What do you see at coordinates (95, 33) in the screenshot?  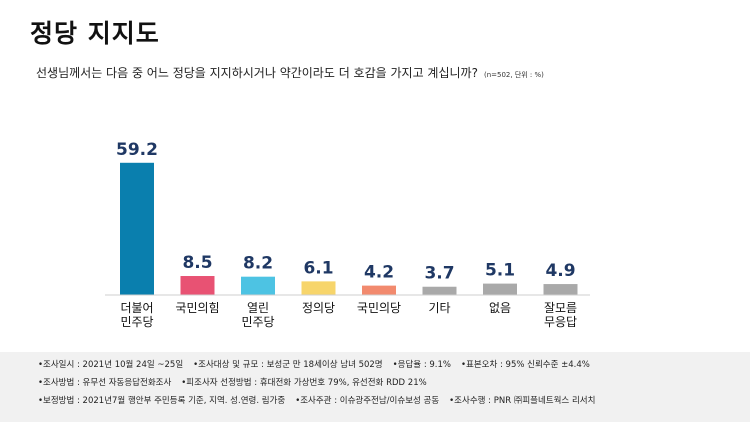 I see `page-title: 정당 지지도` at bounding box center [95, 33].